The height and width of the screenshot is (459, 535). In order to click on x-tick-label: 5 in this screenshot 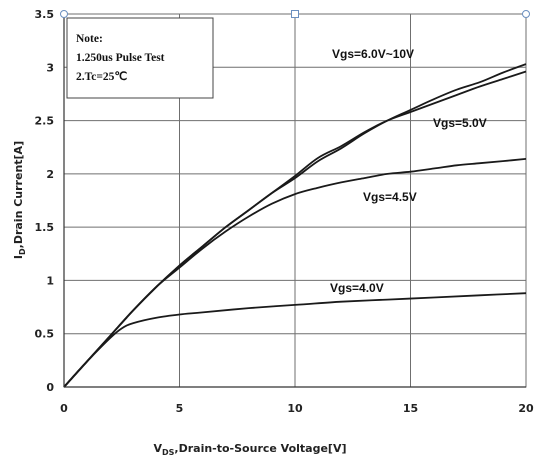, I will do `click(180, 408)`.